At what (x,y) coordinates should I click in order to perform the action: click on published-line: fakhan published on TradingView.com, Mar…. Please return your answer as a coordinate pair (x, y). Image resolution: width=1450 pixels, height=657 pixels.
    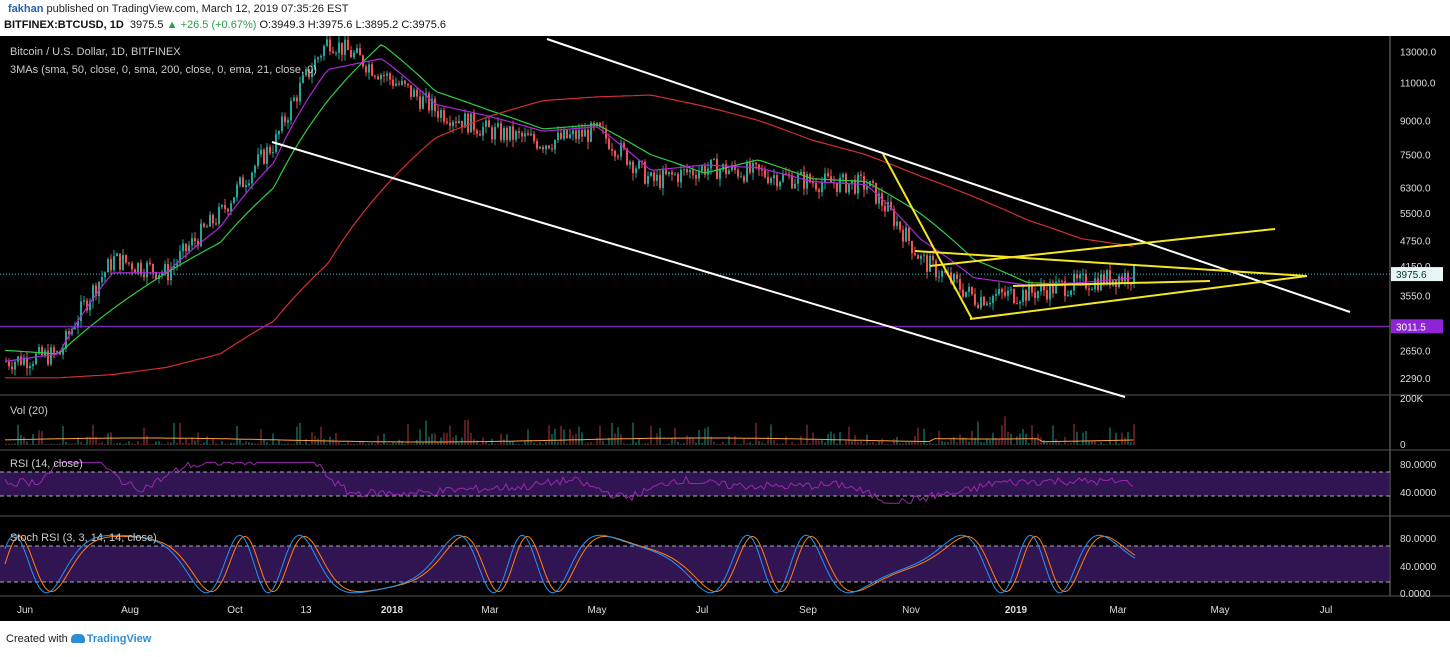
    Looking at the image, I should click on (178, 9).